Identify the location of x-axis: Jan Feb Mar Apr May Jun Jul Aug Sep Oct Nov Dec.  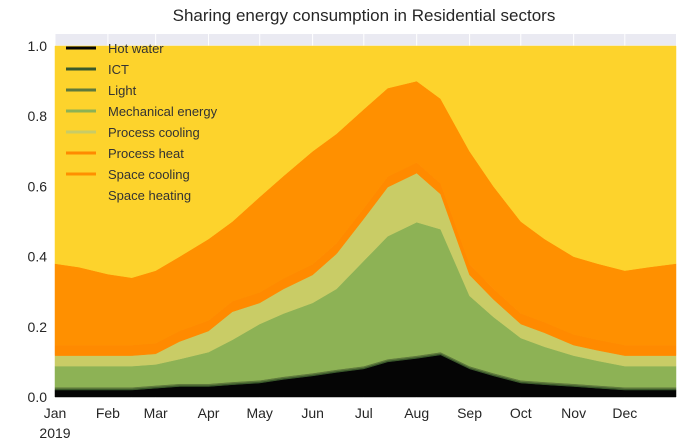
(341, 413).